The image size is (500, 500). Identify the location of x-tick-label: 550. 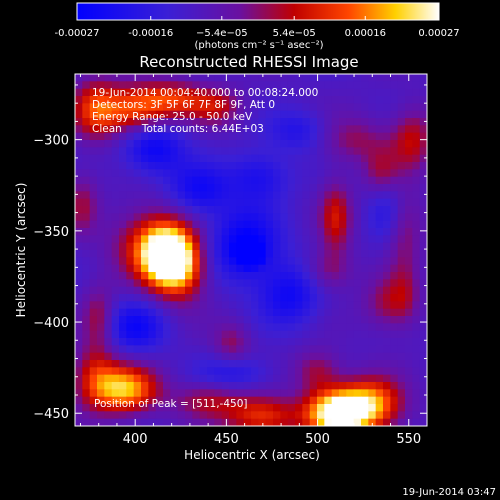
(408, 439).